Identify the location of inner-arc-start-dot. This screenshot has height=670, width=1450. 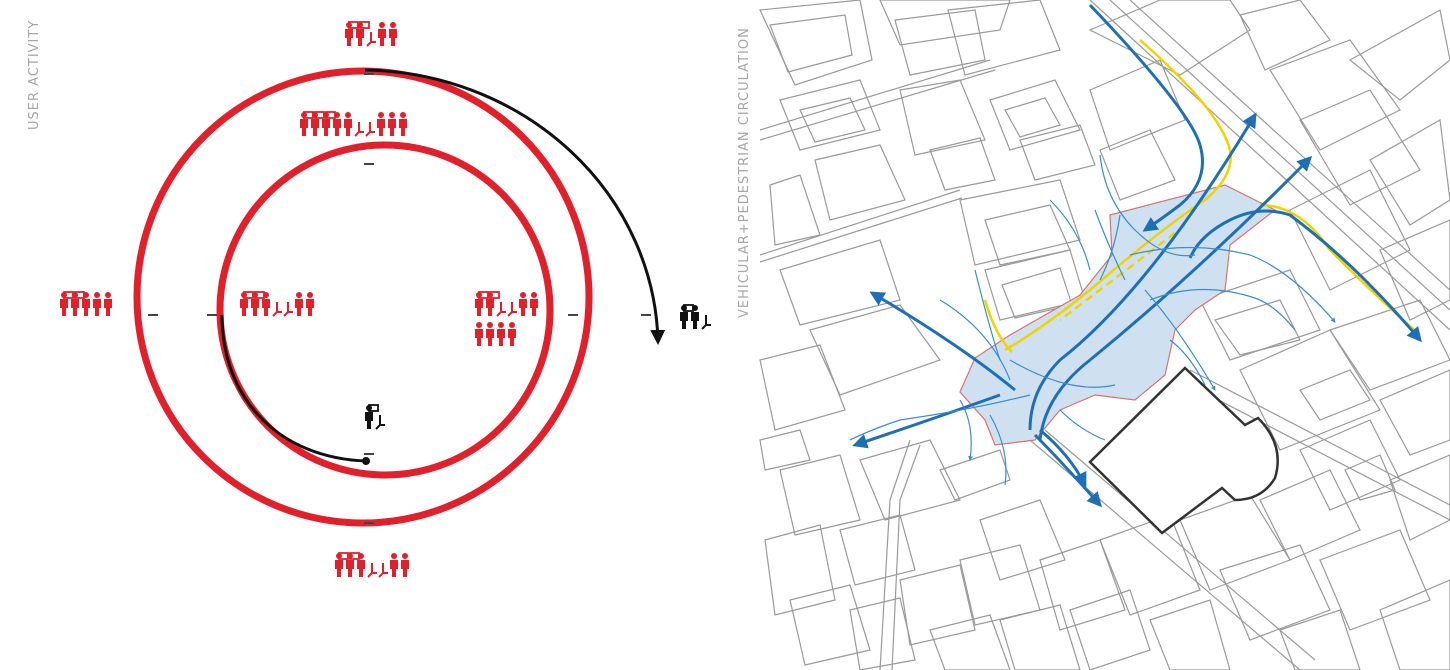
(366, 461).